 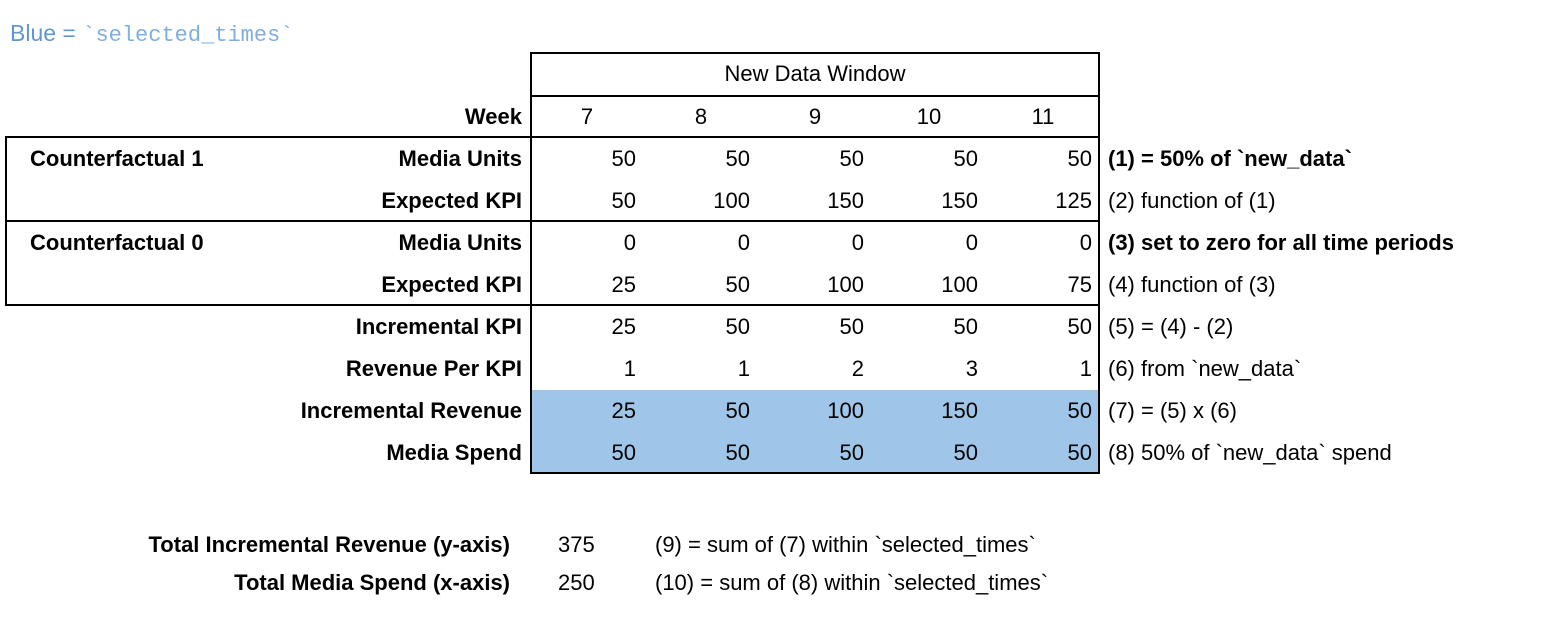 What do you see at coordinates (188, 35) in the screenshot?
I see `legend-code: `selected_times`` at bounding box center [188, 35].